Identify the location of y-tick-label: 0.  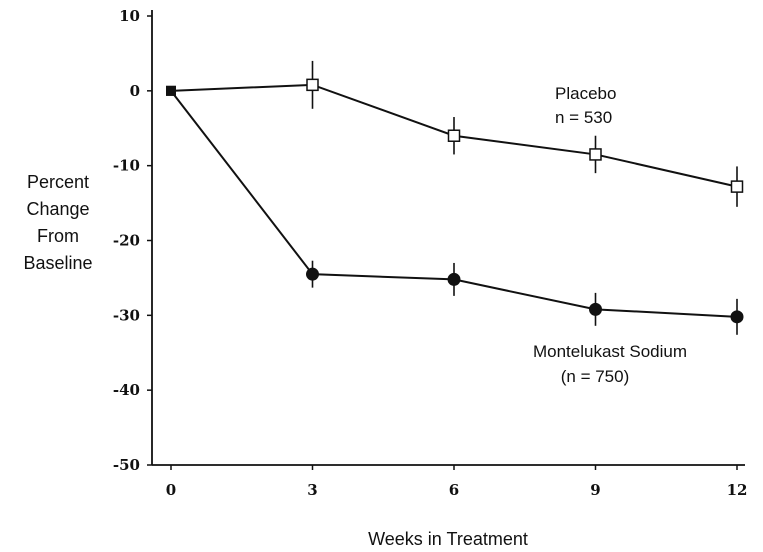
(135, 91).